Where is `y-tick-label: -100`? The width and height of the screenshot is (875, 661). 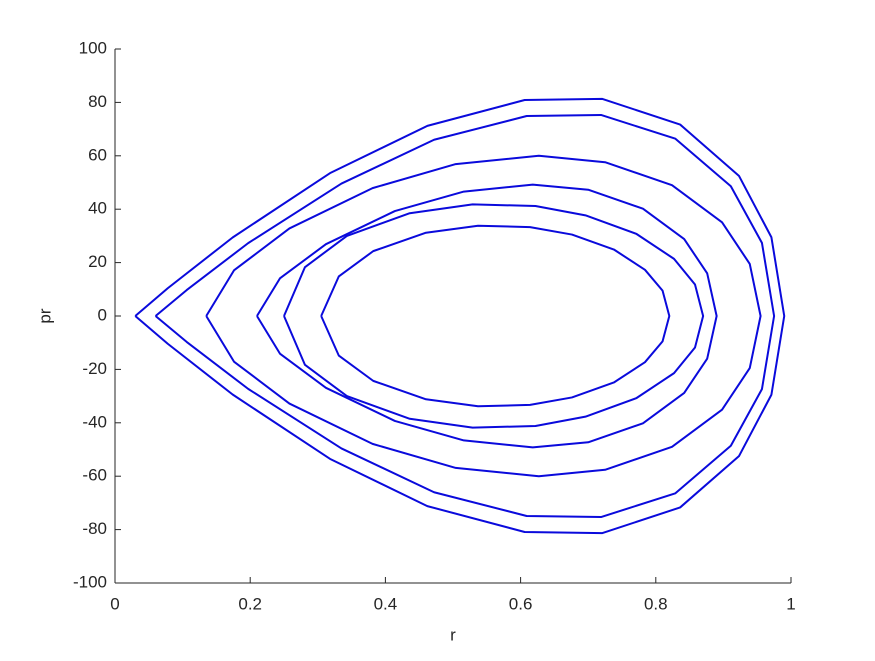
y-tick-label: -100 is located at coordinates (90, 581).